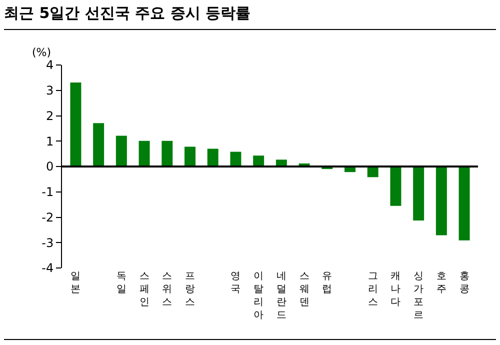 The width and height of the screenshot is (500, 345). I want to click on x-tick-label: 영국, so click(235, 283).